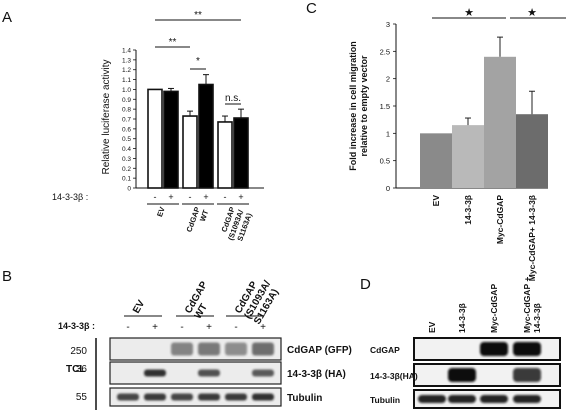 The height and width of the screenshot is (413, 580). What do you see at coordinates (462, 318) in the screenshot?
I see `blot-d-lane-header: 14-3-3β` at bounding box center [462, 318].